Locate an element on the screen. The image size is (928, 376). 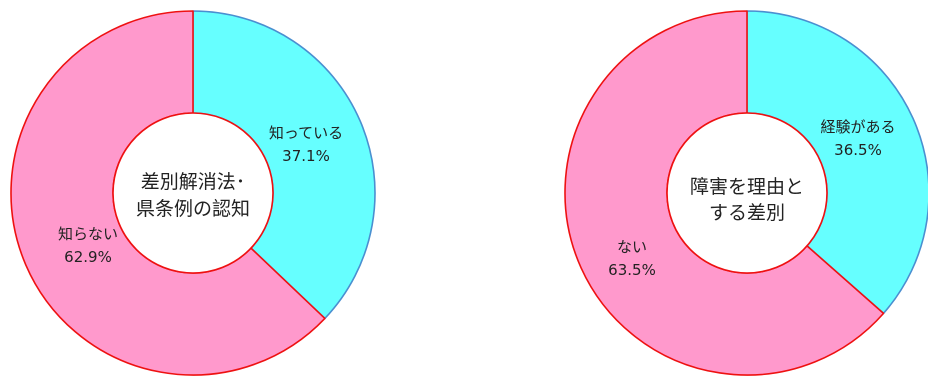
chart-1-slice-0-label: 経験がある is located at coordinates (857, 127).